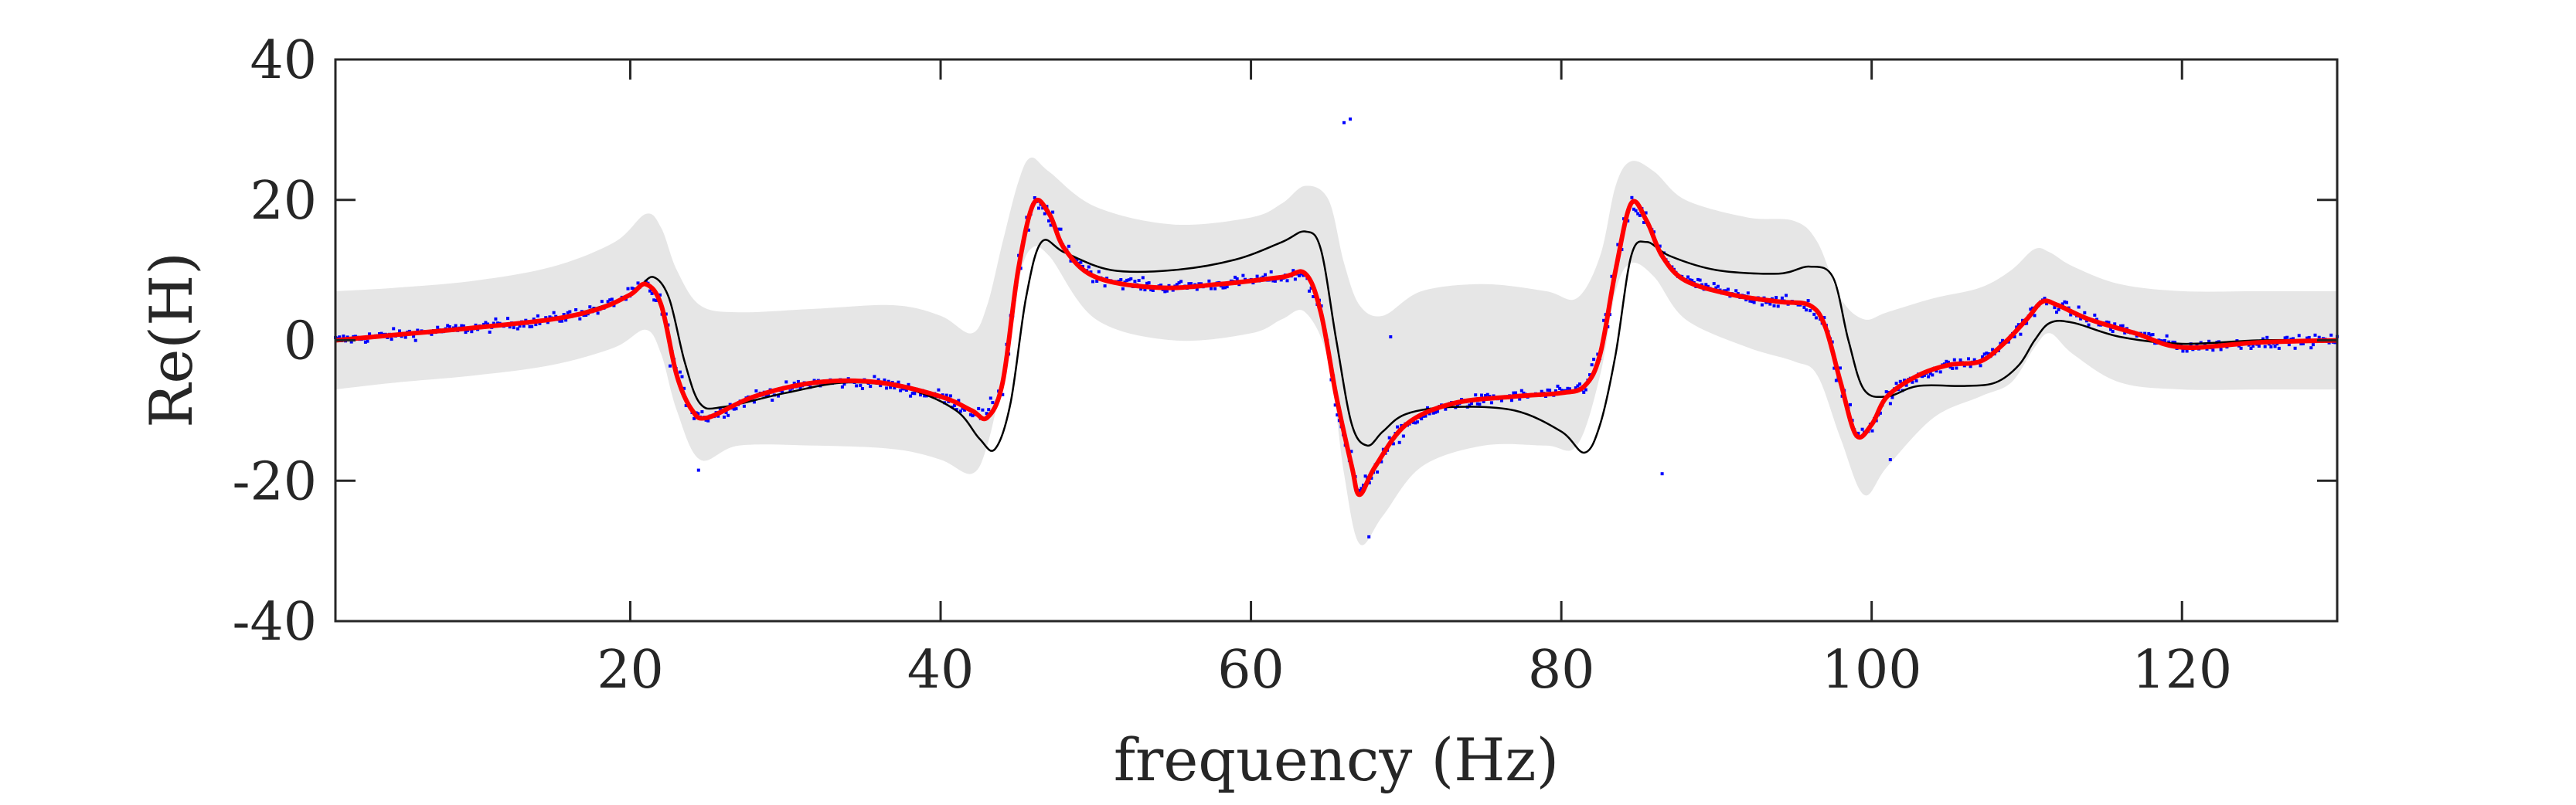  Describe the element at coordinates (274, 341) in the screenshot. I see `y-tick-labels: -40 -20 0 20 40` at that location.